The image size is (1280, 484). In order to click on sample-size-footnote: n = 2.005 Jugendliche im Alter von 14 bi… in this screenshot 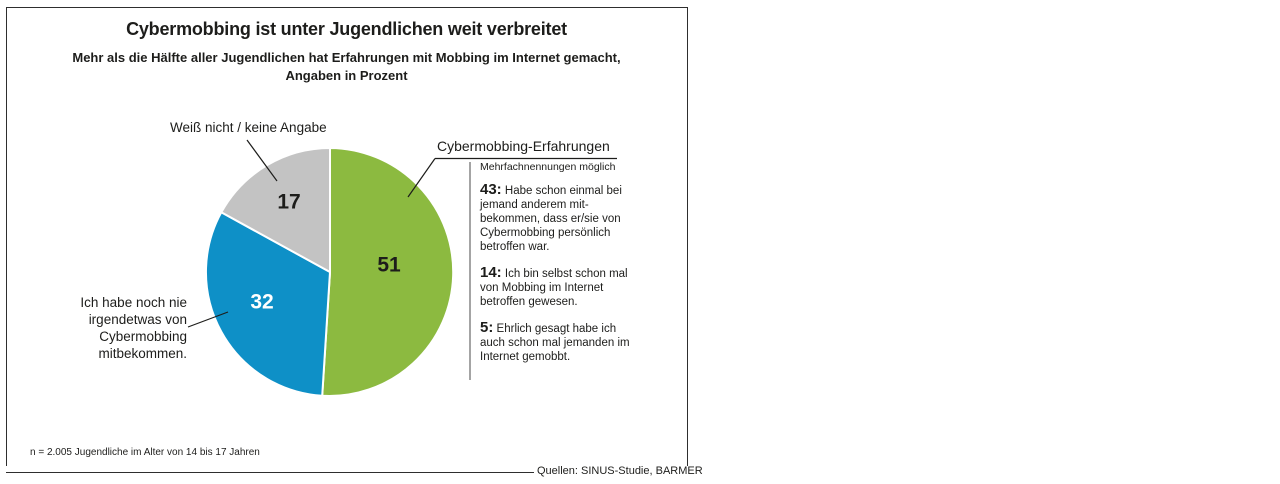, I will do `click(145, 452)`.